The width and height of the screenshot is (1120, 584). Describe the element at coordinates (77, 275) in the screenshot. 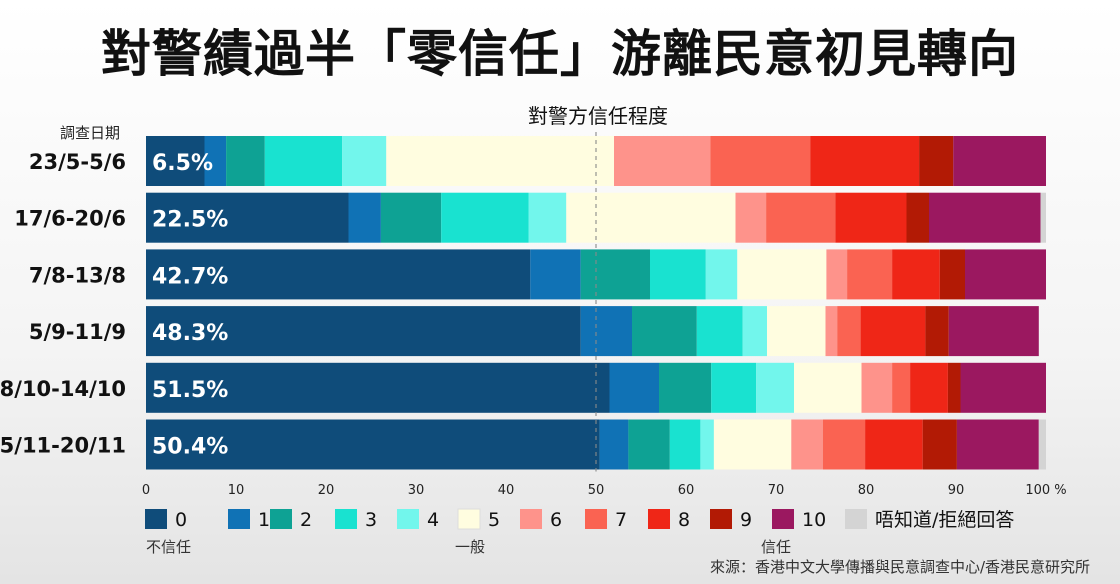

I see `category-label: 7/8-13/8` at that location.